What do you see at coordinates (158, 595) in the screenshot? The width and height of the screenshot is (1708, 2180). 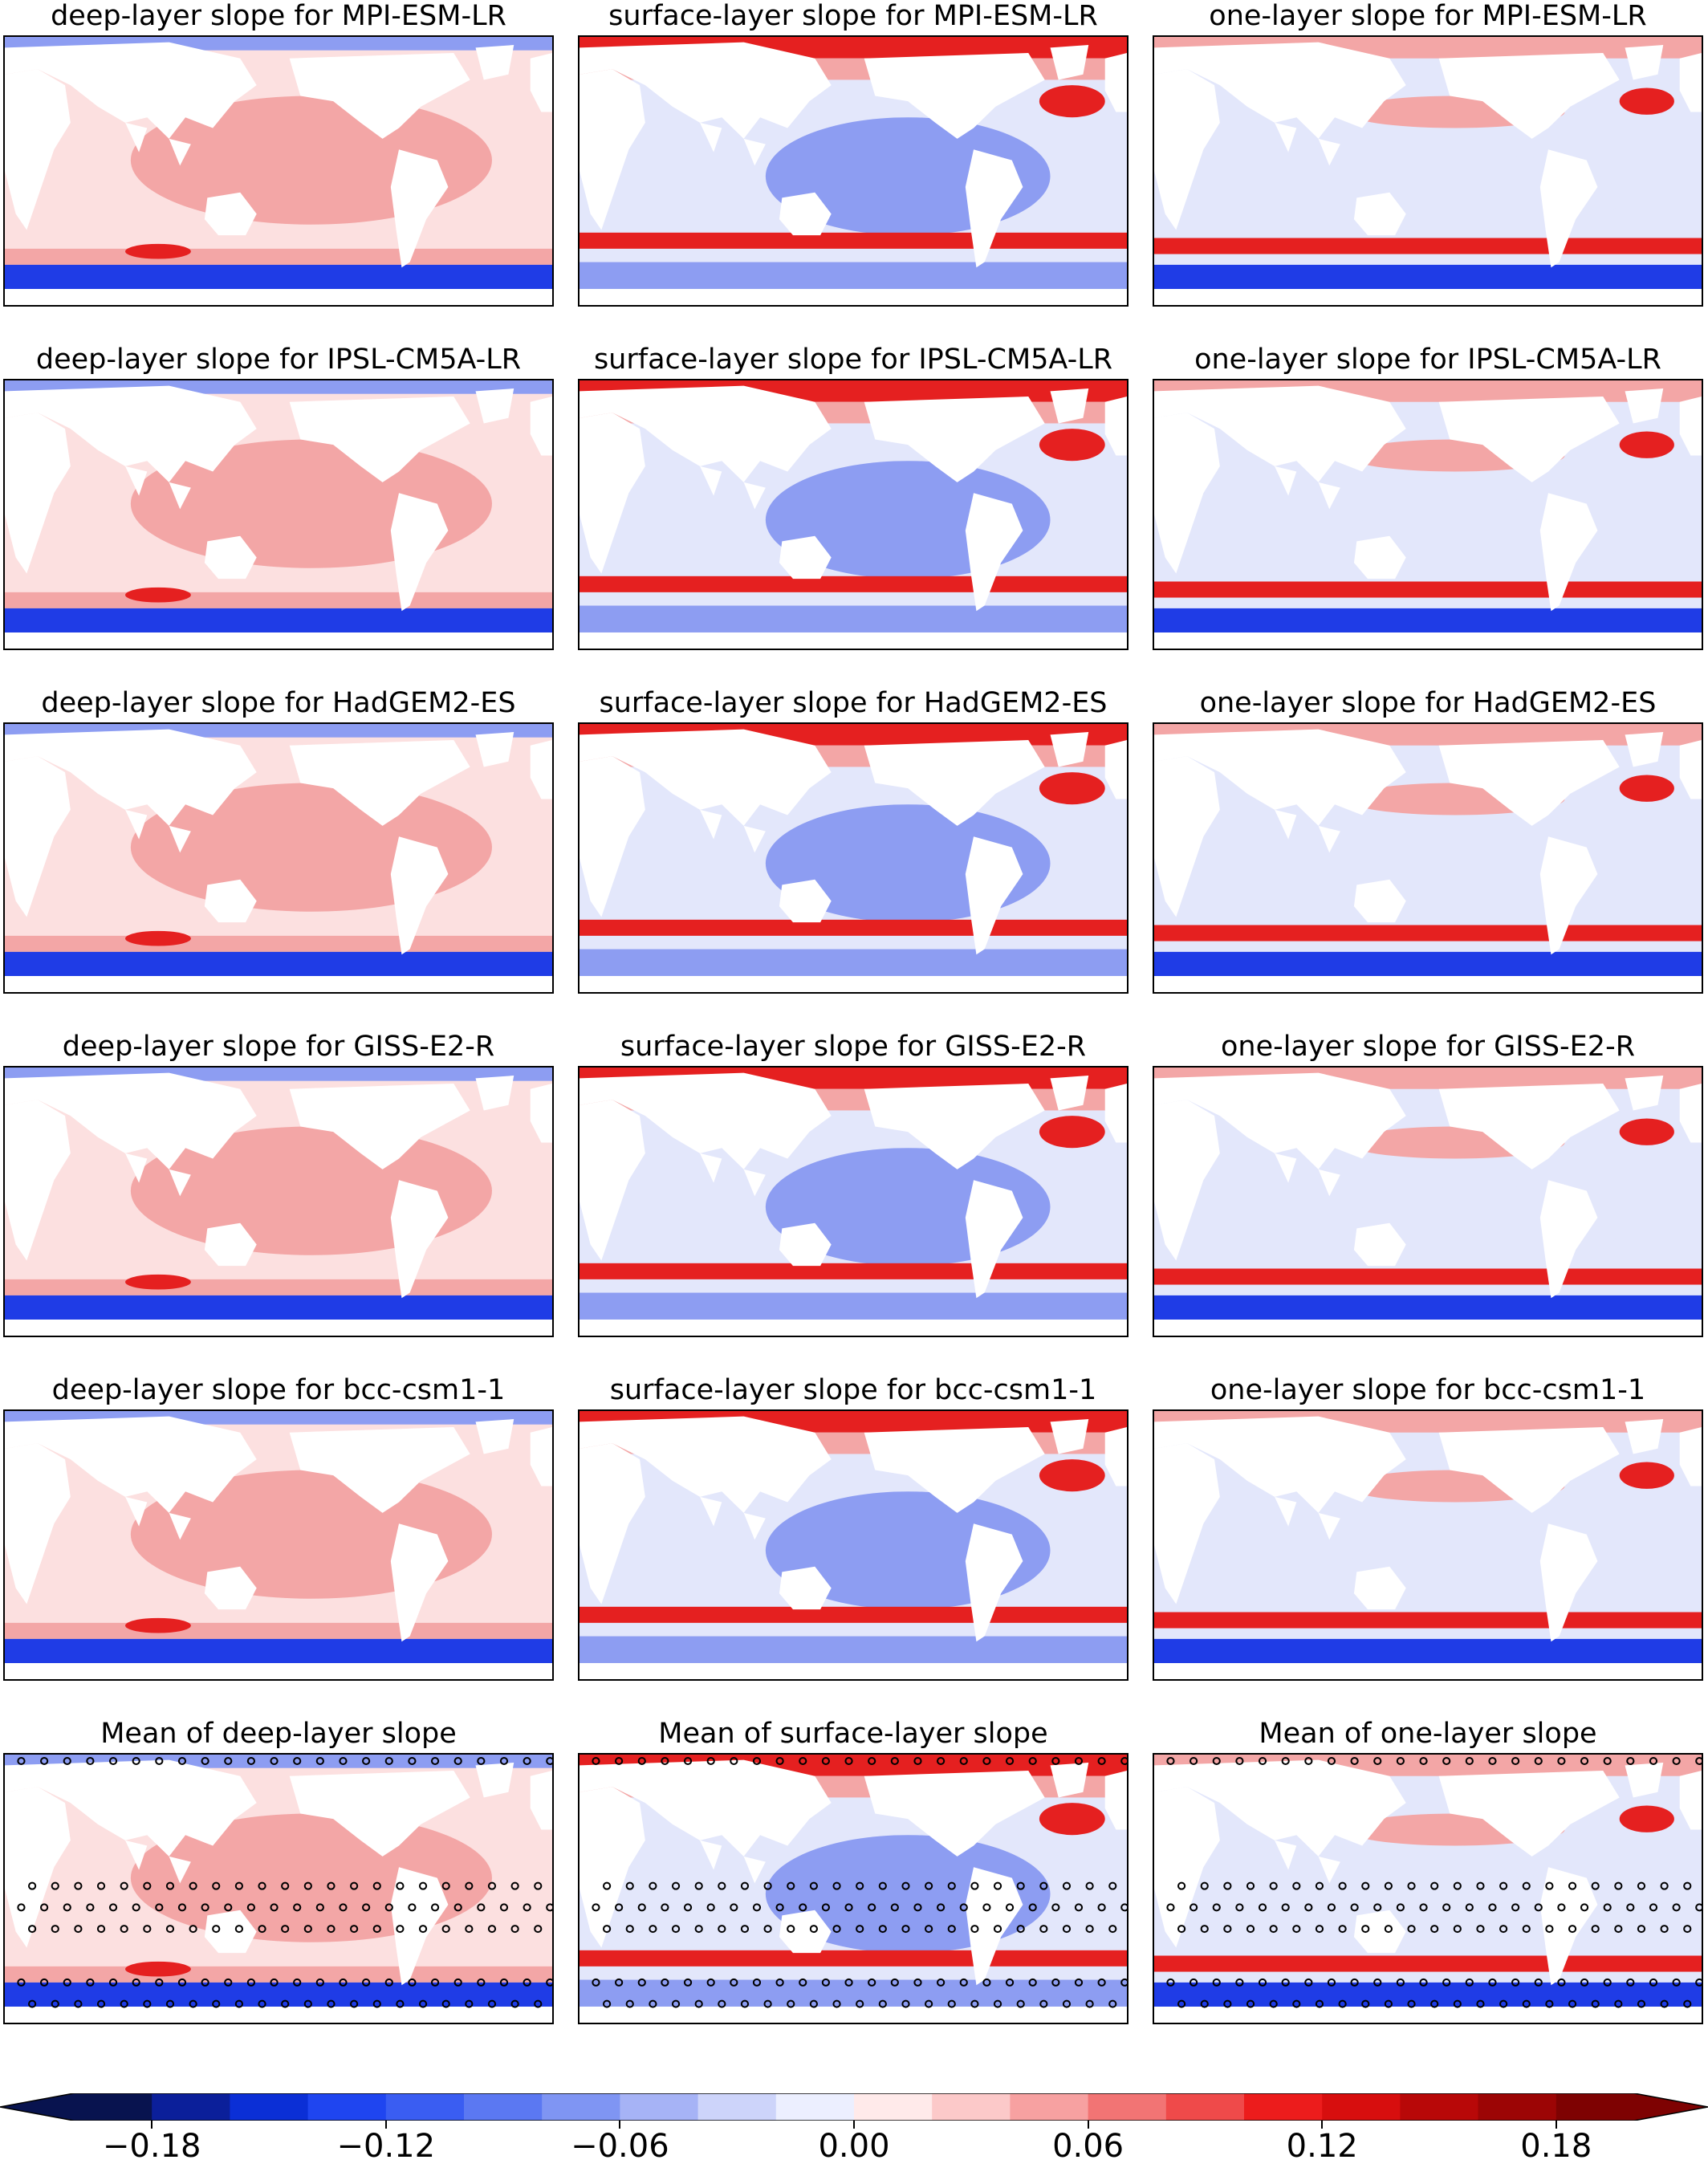 I see `southern-strong-positive` at bounding box center [158, 595].